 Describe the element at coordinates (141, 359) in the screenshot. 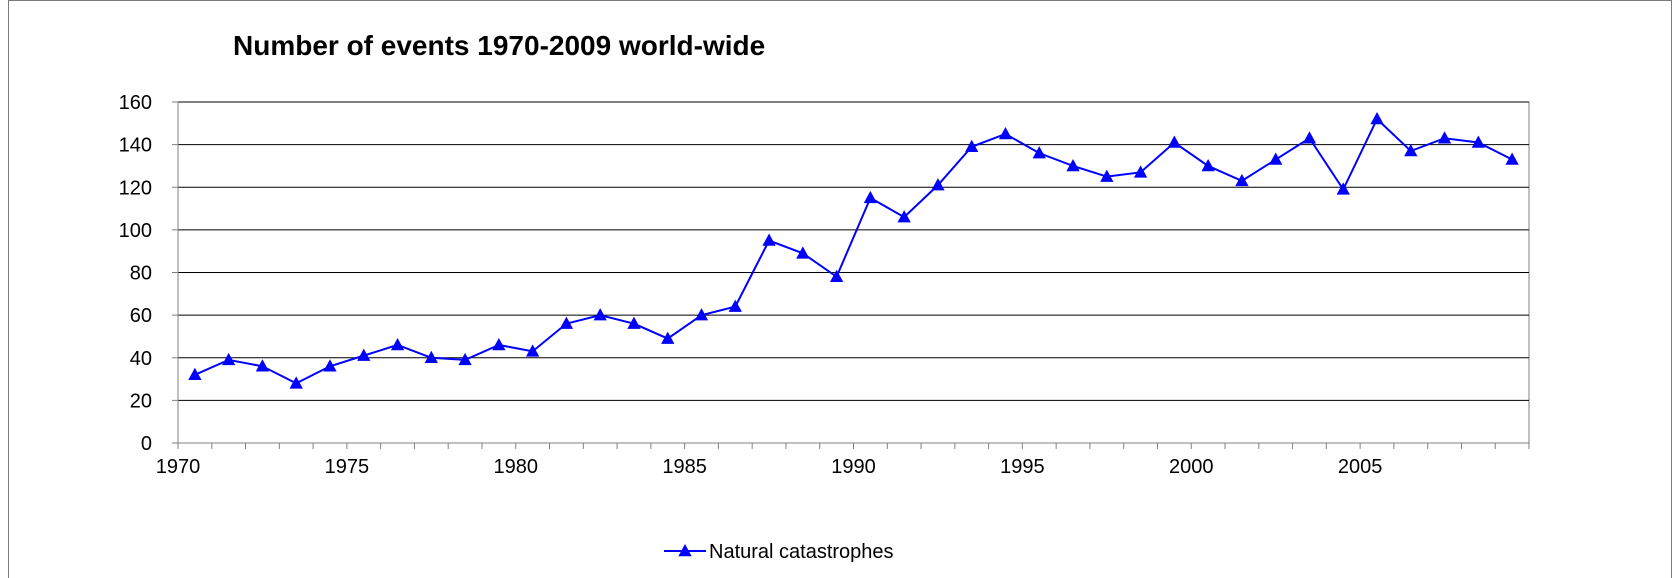

I see `y-tick-label: 40` at that location.